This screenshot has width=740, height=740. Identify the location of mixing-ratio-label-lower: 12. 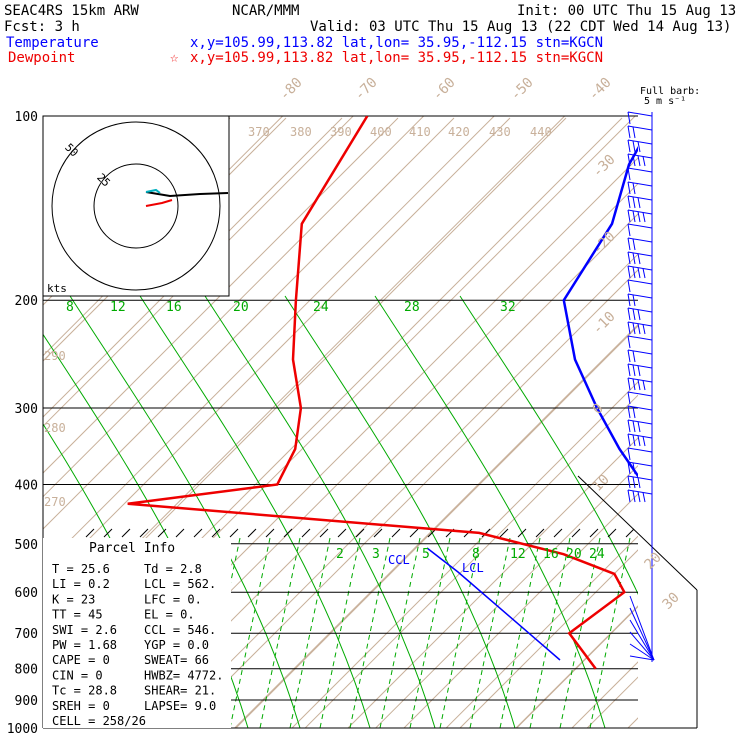
(518, 554).